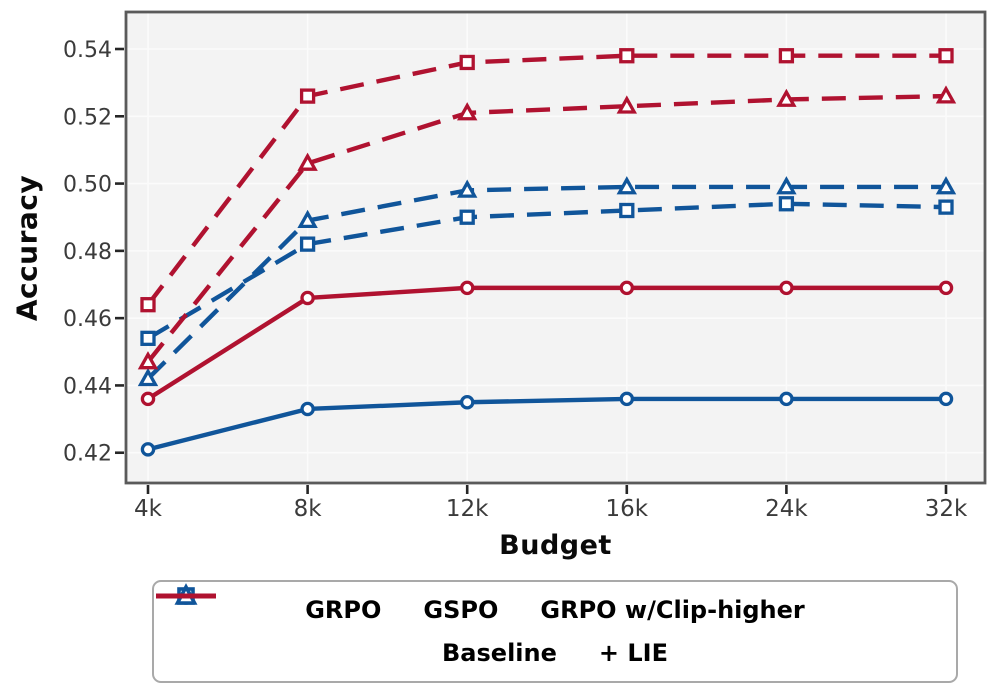 The height and width of the screenshot is (698, 996). I want to click on y-tick-label: 0.54, so click(87, 50).